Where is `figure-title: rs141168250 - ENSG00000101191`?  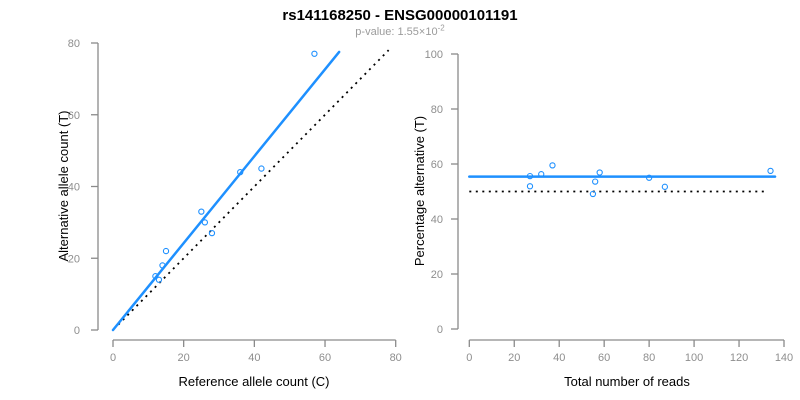 figure-title: rs141168250 - ENSG00000101191 is located at coordinates (400, 15).